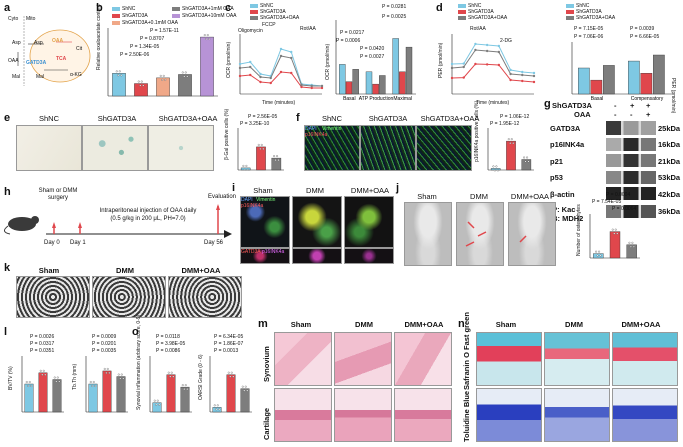 This screenshot has height=447, width=683. I want to click on g-sign1-2: +, so click(648, 105).